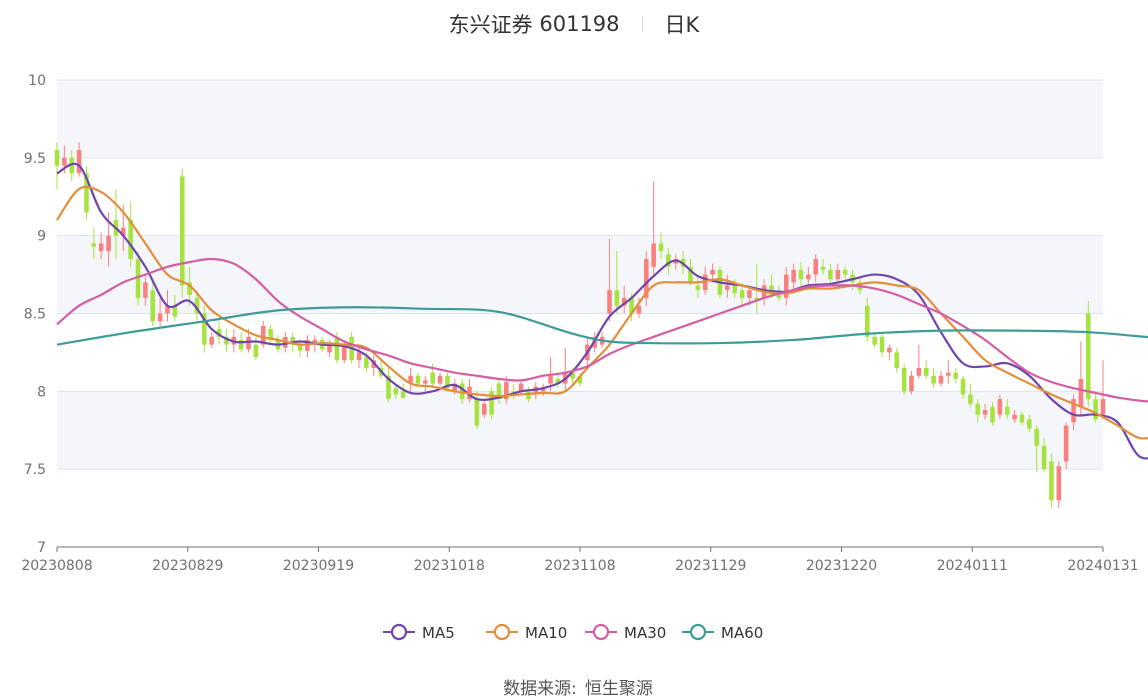  What do you see at coordinates (56, 566) in the screenshot?
I see `x-tick-label: 20230808` at bounding box center [56, 566].